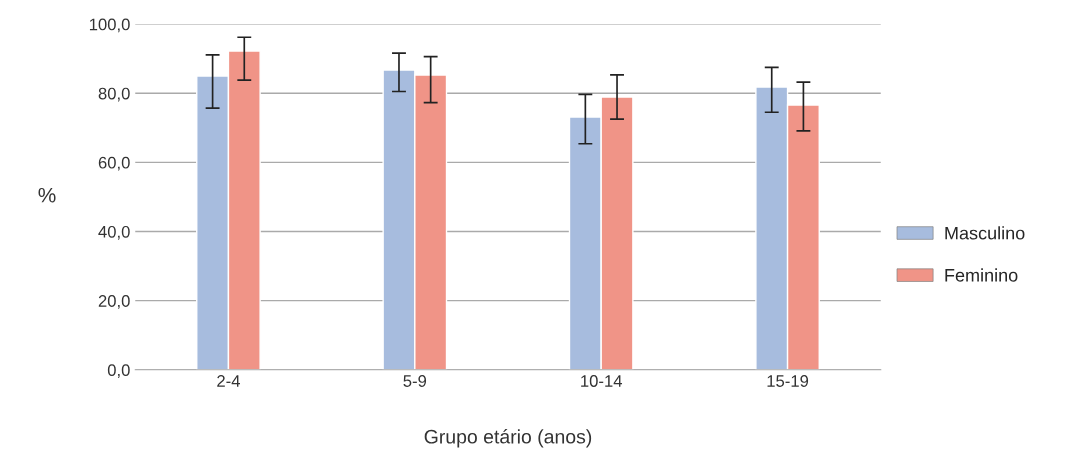  What do you see at coordinates (118, 371) in the screenshot?
I see `y-tick-label: 0,0` at bounding box center [118, 371].